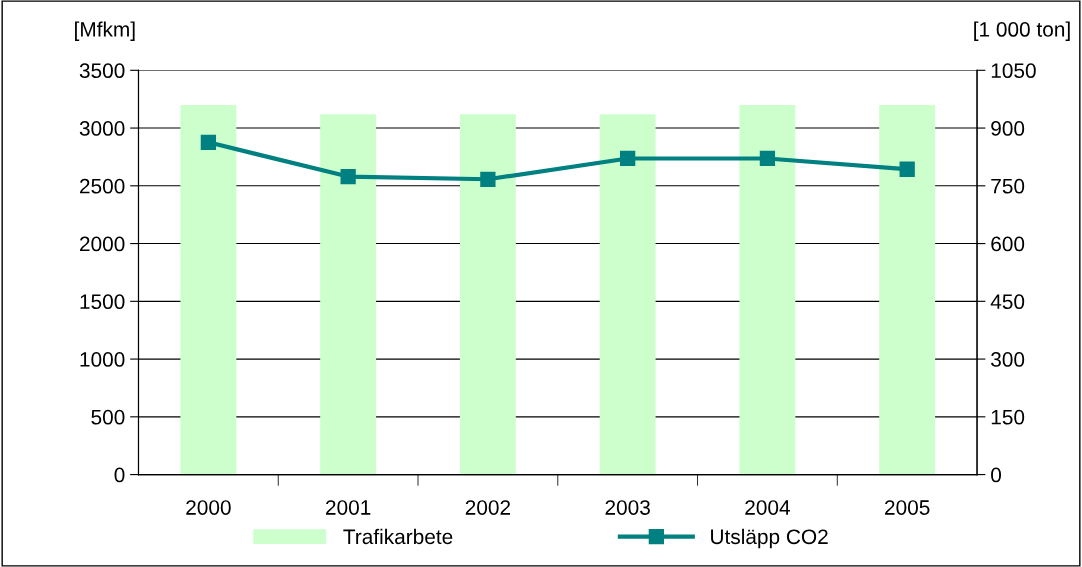 Image resolution: width=1082 pixels, height=567 pixels. I want to click on y2-tick-label: 750, so click(1008, 186).